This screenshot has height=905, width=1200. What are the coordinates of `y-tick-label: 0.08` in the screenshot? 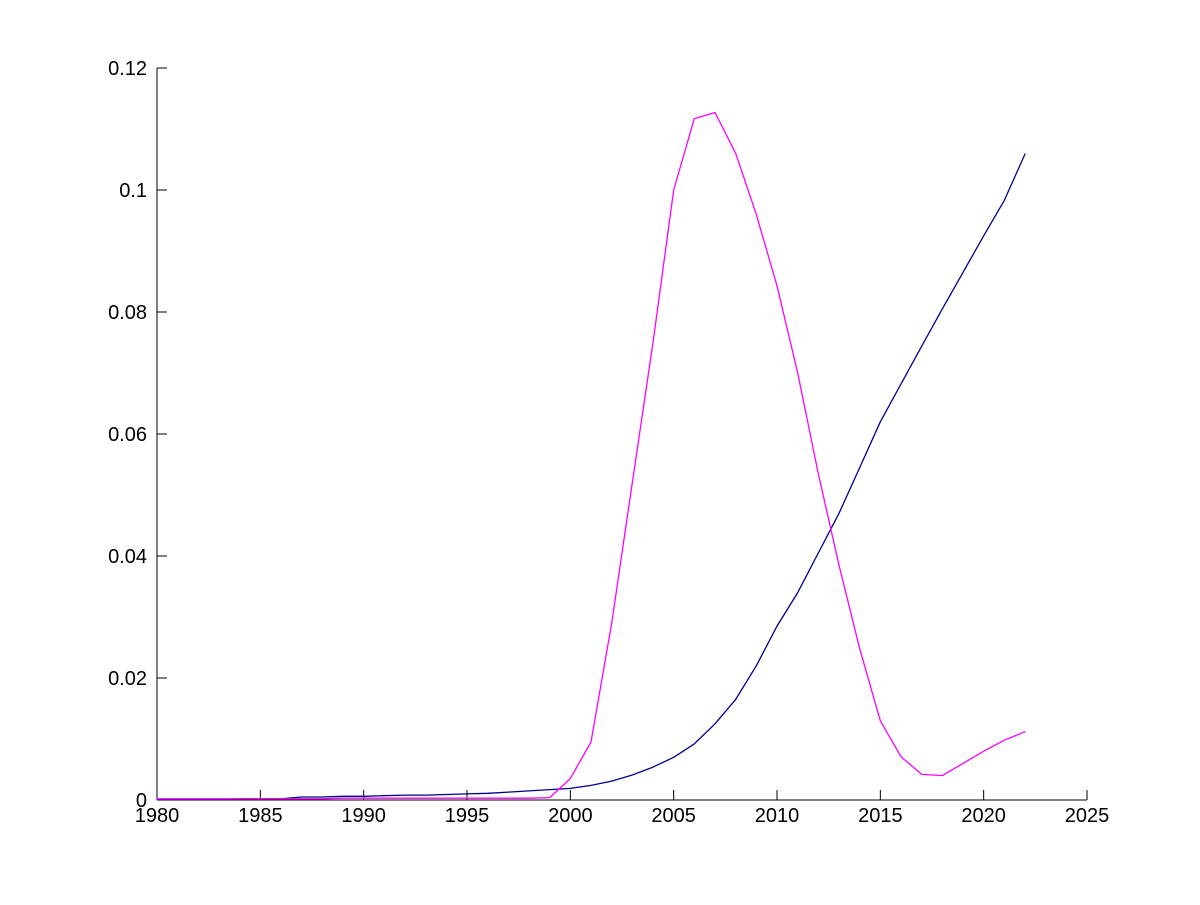 It's located at (127, 313).